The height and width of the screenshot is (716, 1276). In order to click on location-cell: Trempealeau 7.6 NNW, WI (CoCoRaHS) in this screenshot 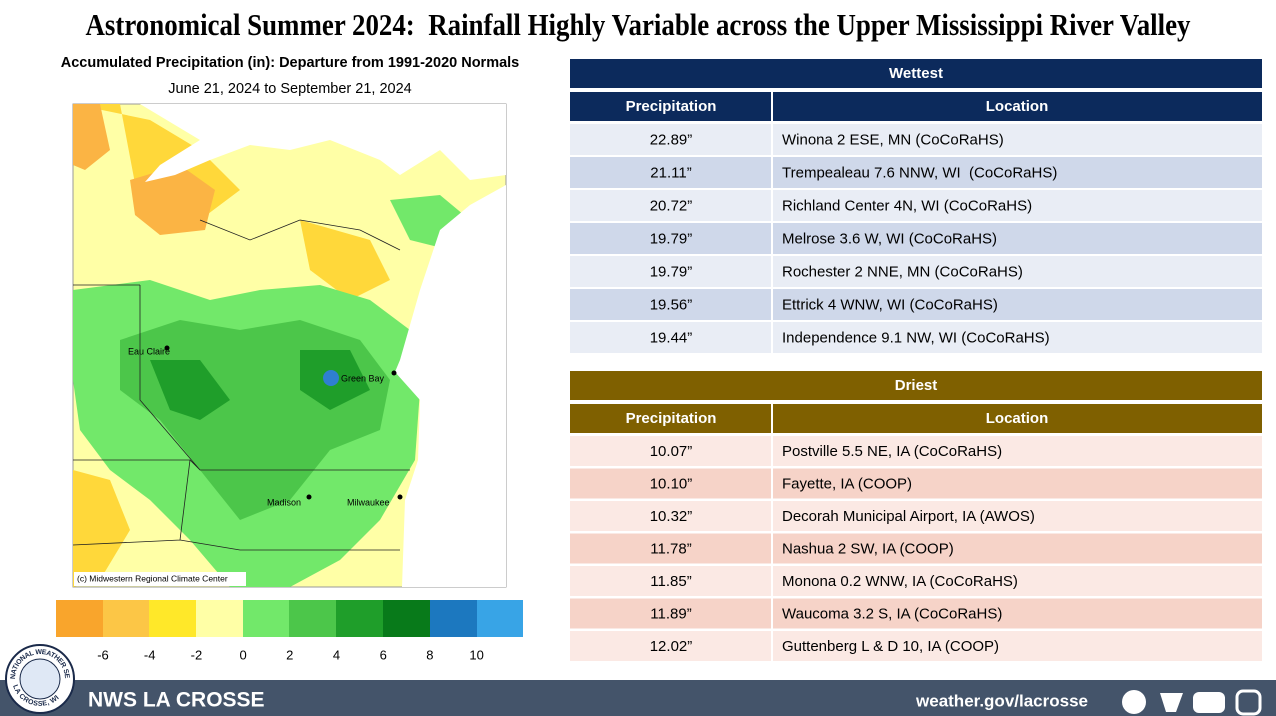, I will do `click(919, 172)`.